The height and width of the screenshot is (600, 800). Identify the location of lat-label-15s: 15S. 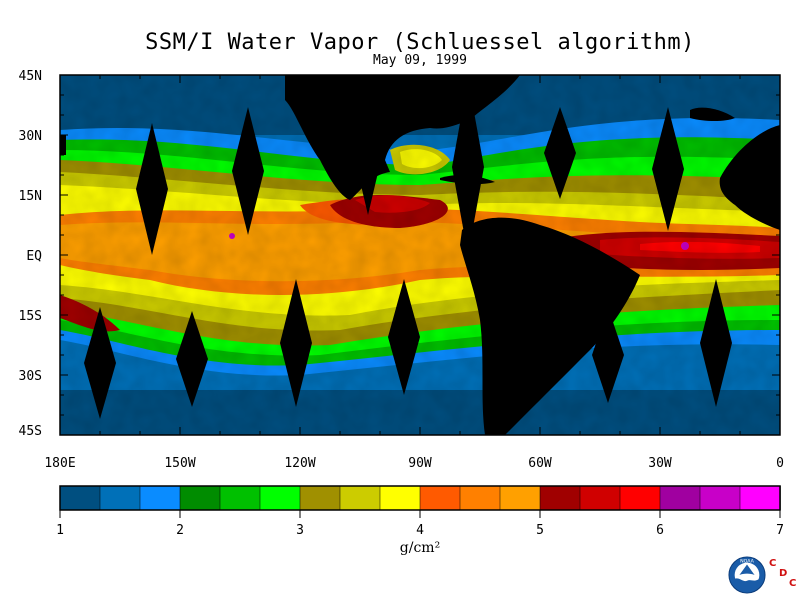
(30, 316).